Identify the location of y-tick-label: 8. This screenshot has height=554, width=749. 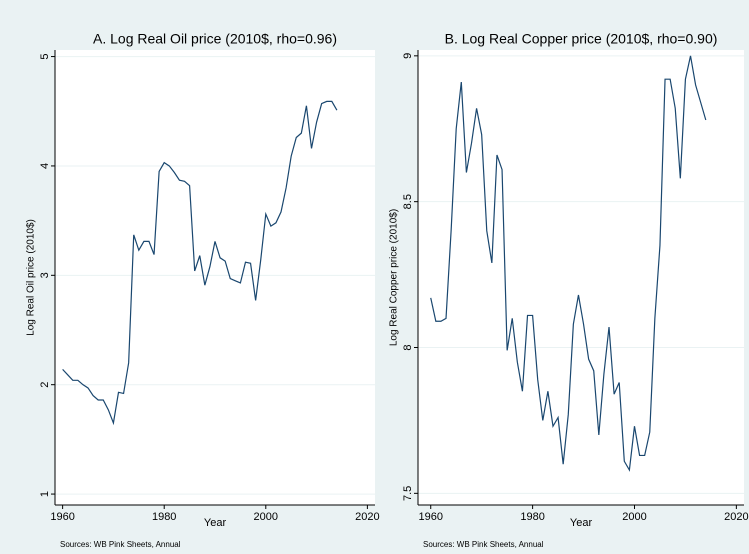
(408, 347).